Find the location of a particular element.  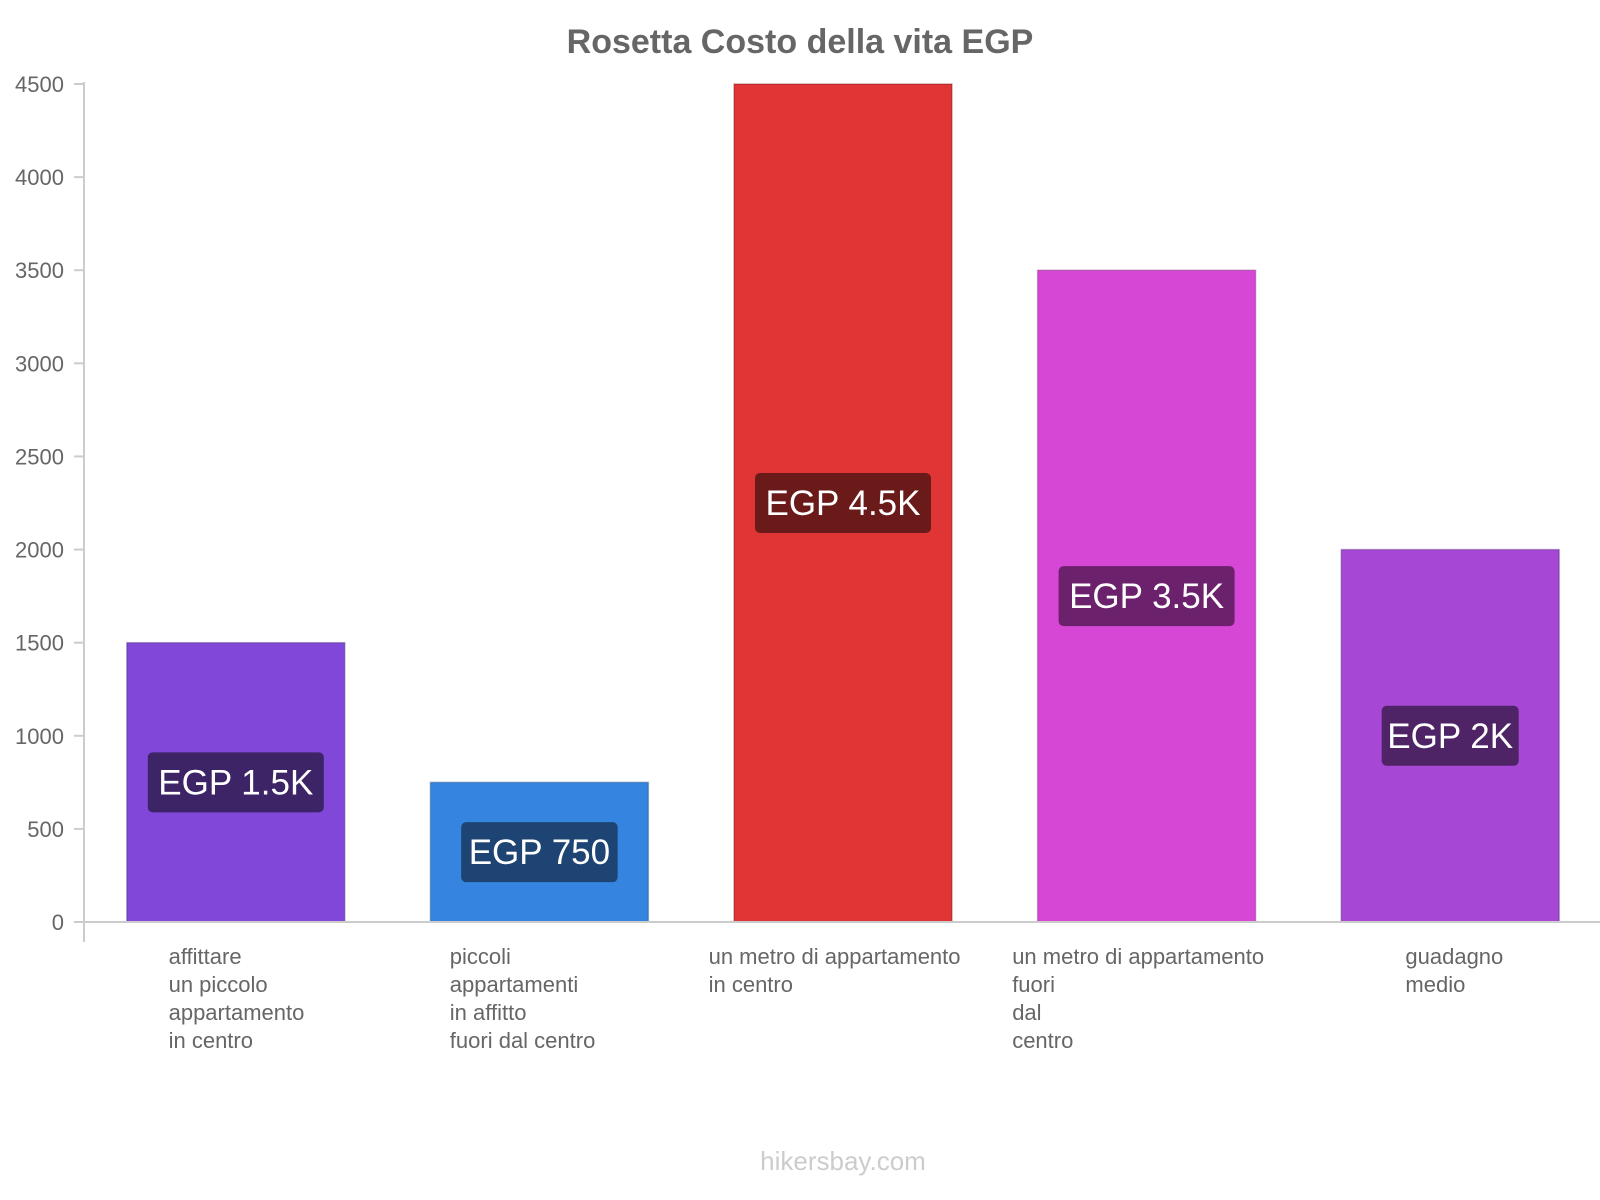

category-label: un metro di appartamento in centro is located at coordinates (835, 970).